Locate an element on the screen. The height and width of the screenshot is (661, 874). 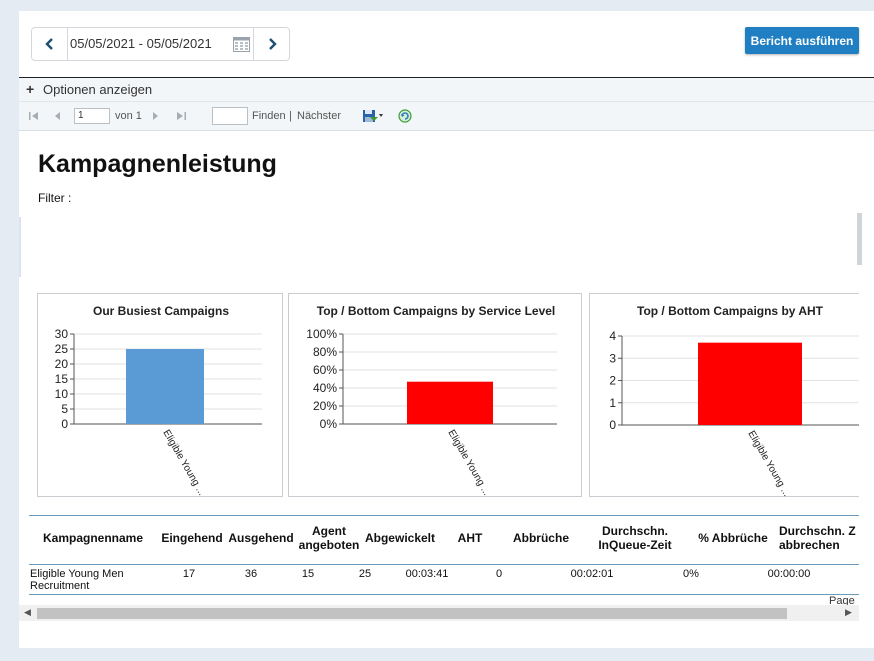
chart-title: Our Busiest Campaigns is located at coordinates (161, 311).